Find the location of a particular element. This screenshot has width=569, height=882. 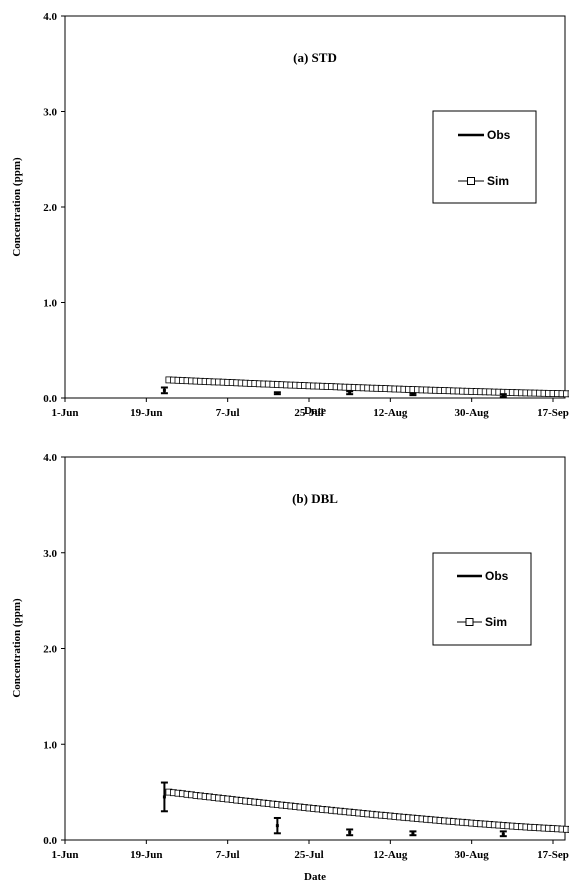

legend-sim-marker-a is located at coordinates (471, 181).